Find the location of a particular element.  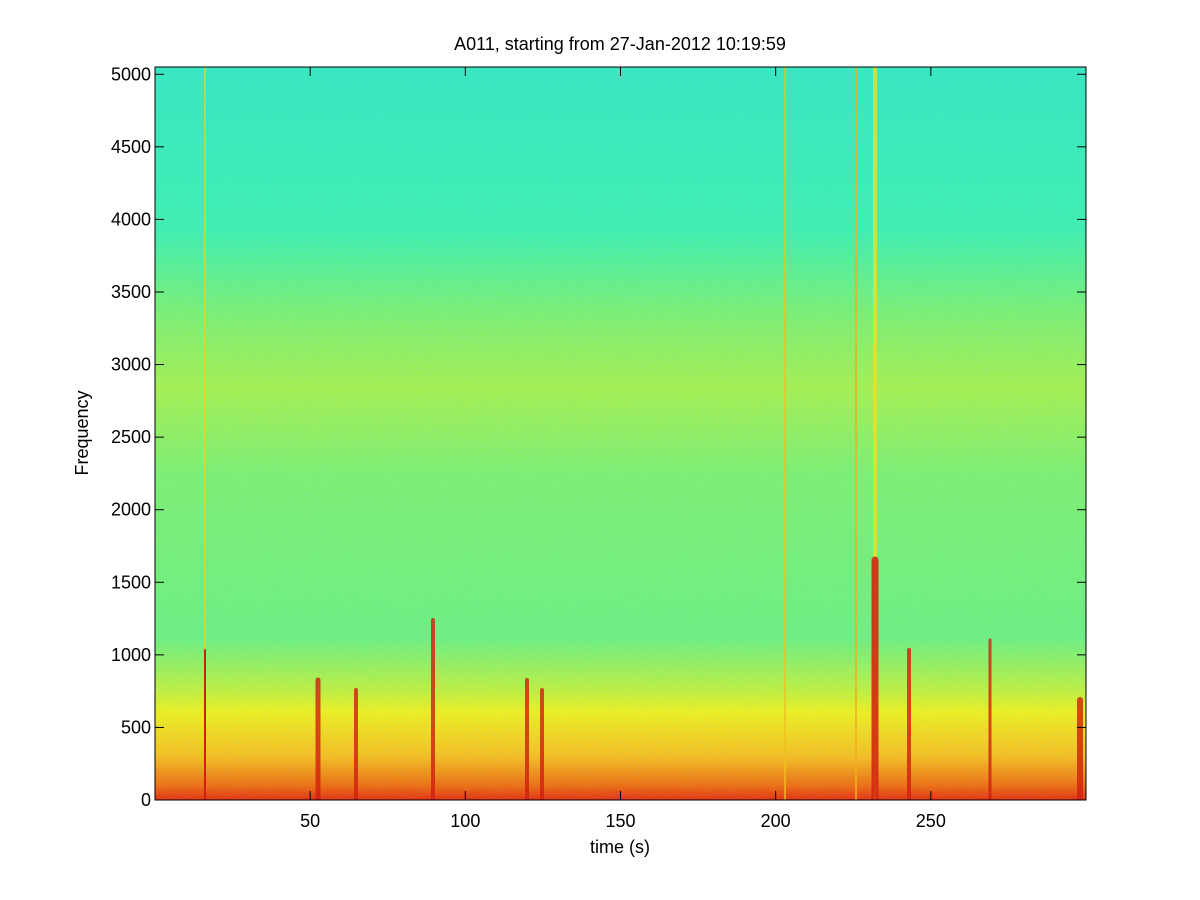

x-tick-label: 100 is located at coordinates (465, 821).